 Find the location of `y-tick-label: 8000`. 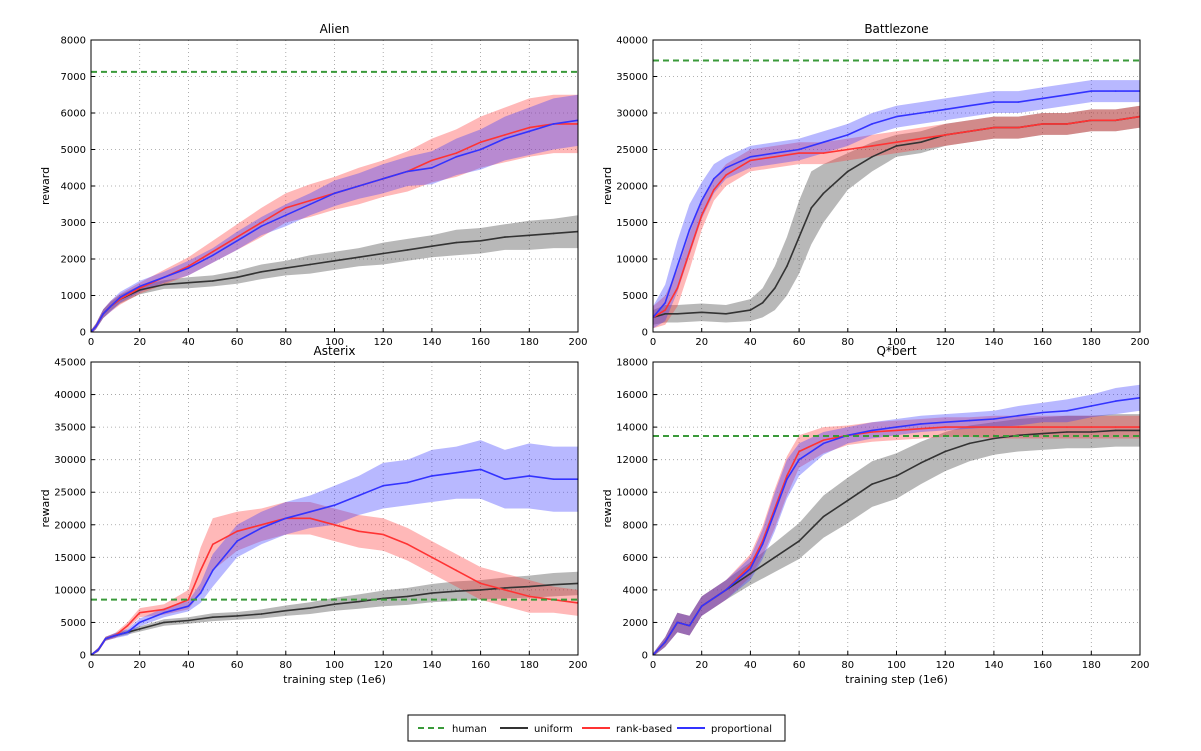

y-tick-label: 8000 is located at coordinates (635, 525).